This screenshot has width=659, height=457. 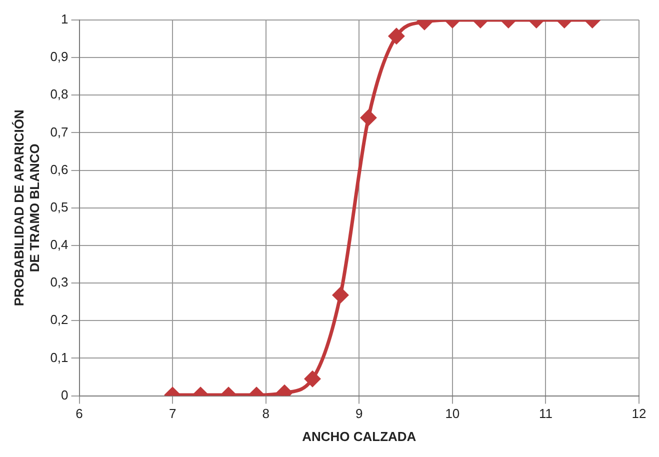 What do you see at coordinates (59, 206) in the screenshot?
I see `y-tick-label: 0,5` at bounding box center [59, 206].